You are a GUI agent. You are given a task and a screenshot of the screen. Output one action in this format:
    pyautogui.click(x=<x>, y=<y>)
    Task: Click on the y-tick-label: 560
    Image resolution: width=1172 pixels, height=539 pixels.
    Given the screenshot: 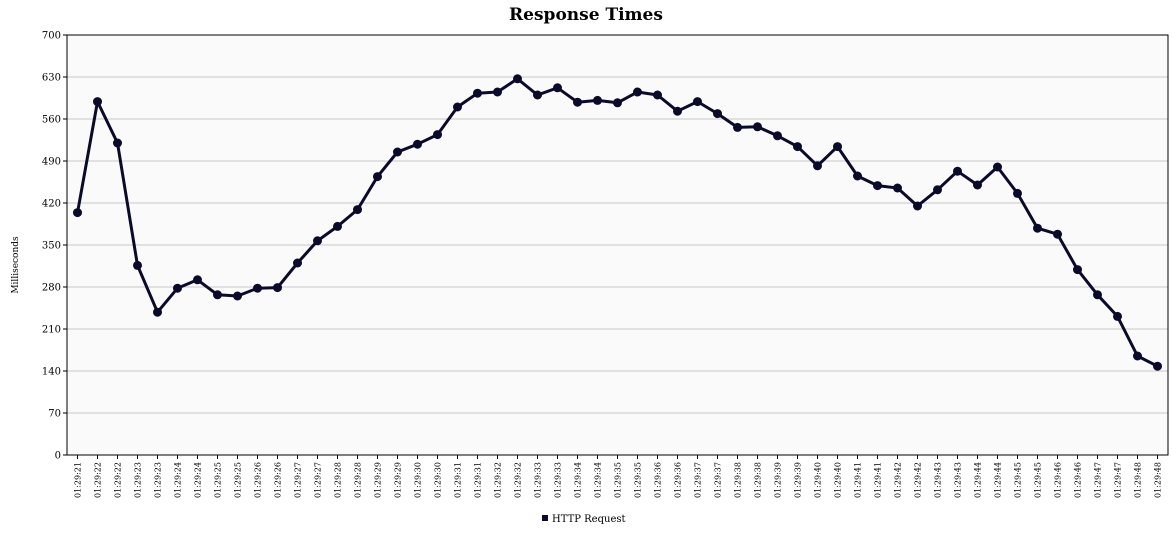 What is the action you would take?
    pyautogui.click(x=51, y=120)
    